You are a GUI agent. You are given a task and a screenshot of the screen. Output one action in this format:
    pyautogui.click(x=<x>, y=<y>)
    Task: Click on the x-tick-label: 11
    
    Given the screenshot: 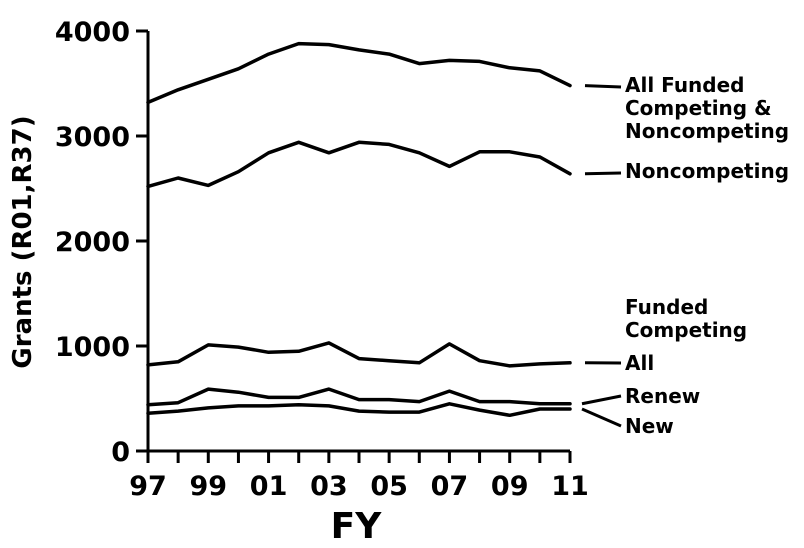 What is the action you would take?
    pyautogui.click(x=570, y=486)
    